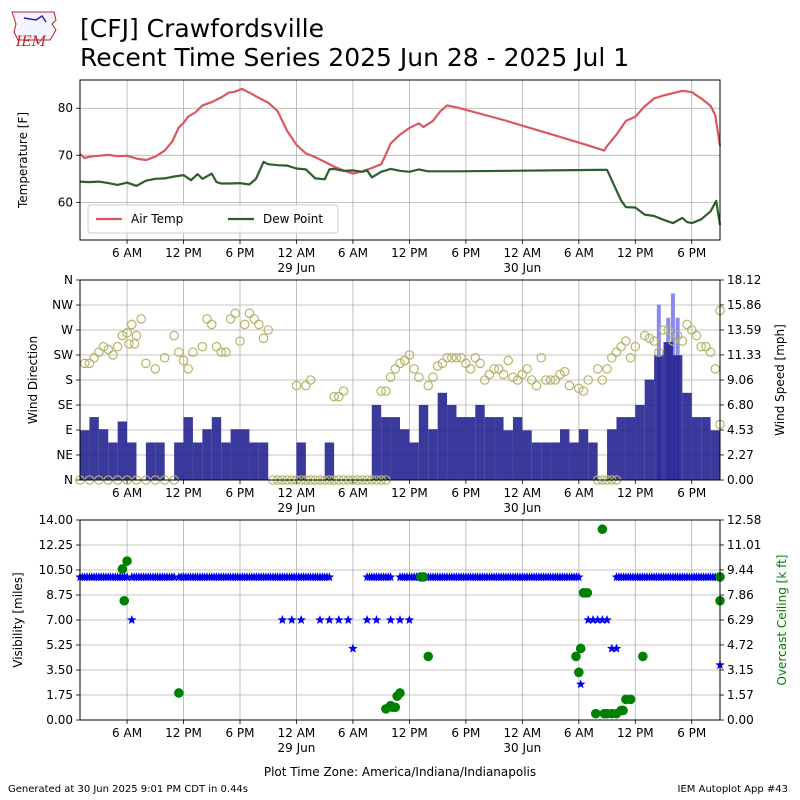 The image size is (800, 800). Describe the element at coordinates (740, 645) in the screenshot. I see `y2-tick-label: 4.72` at that location.